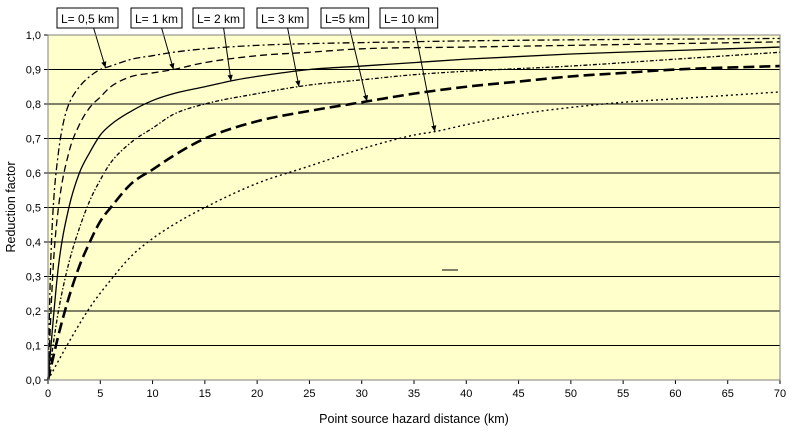 This screenshot has width=800, height=437. Describe the element at coordinates (518, 394) in the screenshot. I see `x-tick-label: 45` at that location.